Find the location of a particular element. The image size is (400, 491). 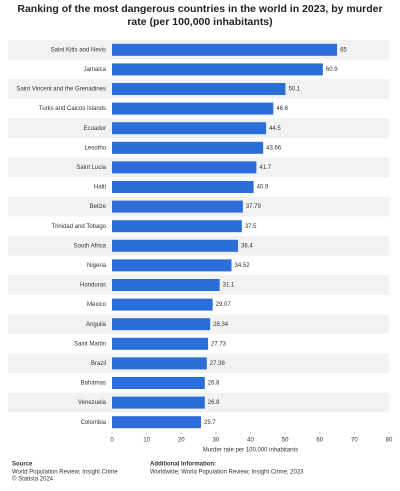

value-label: 27.73 is located at coordinates (219, 344).